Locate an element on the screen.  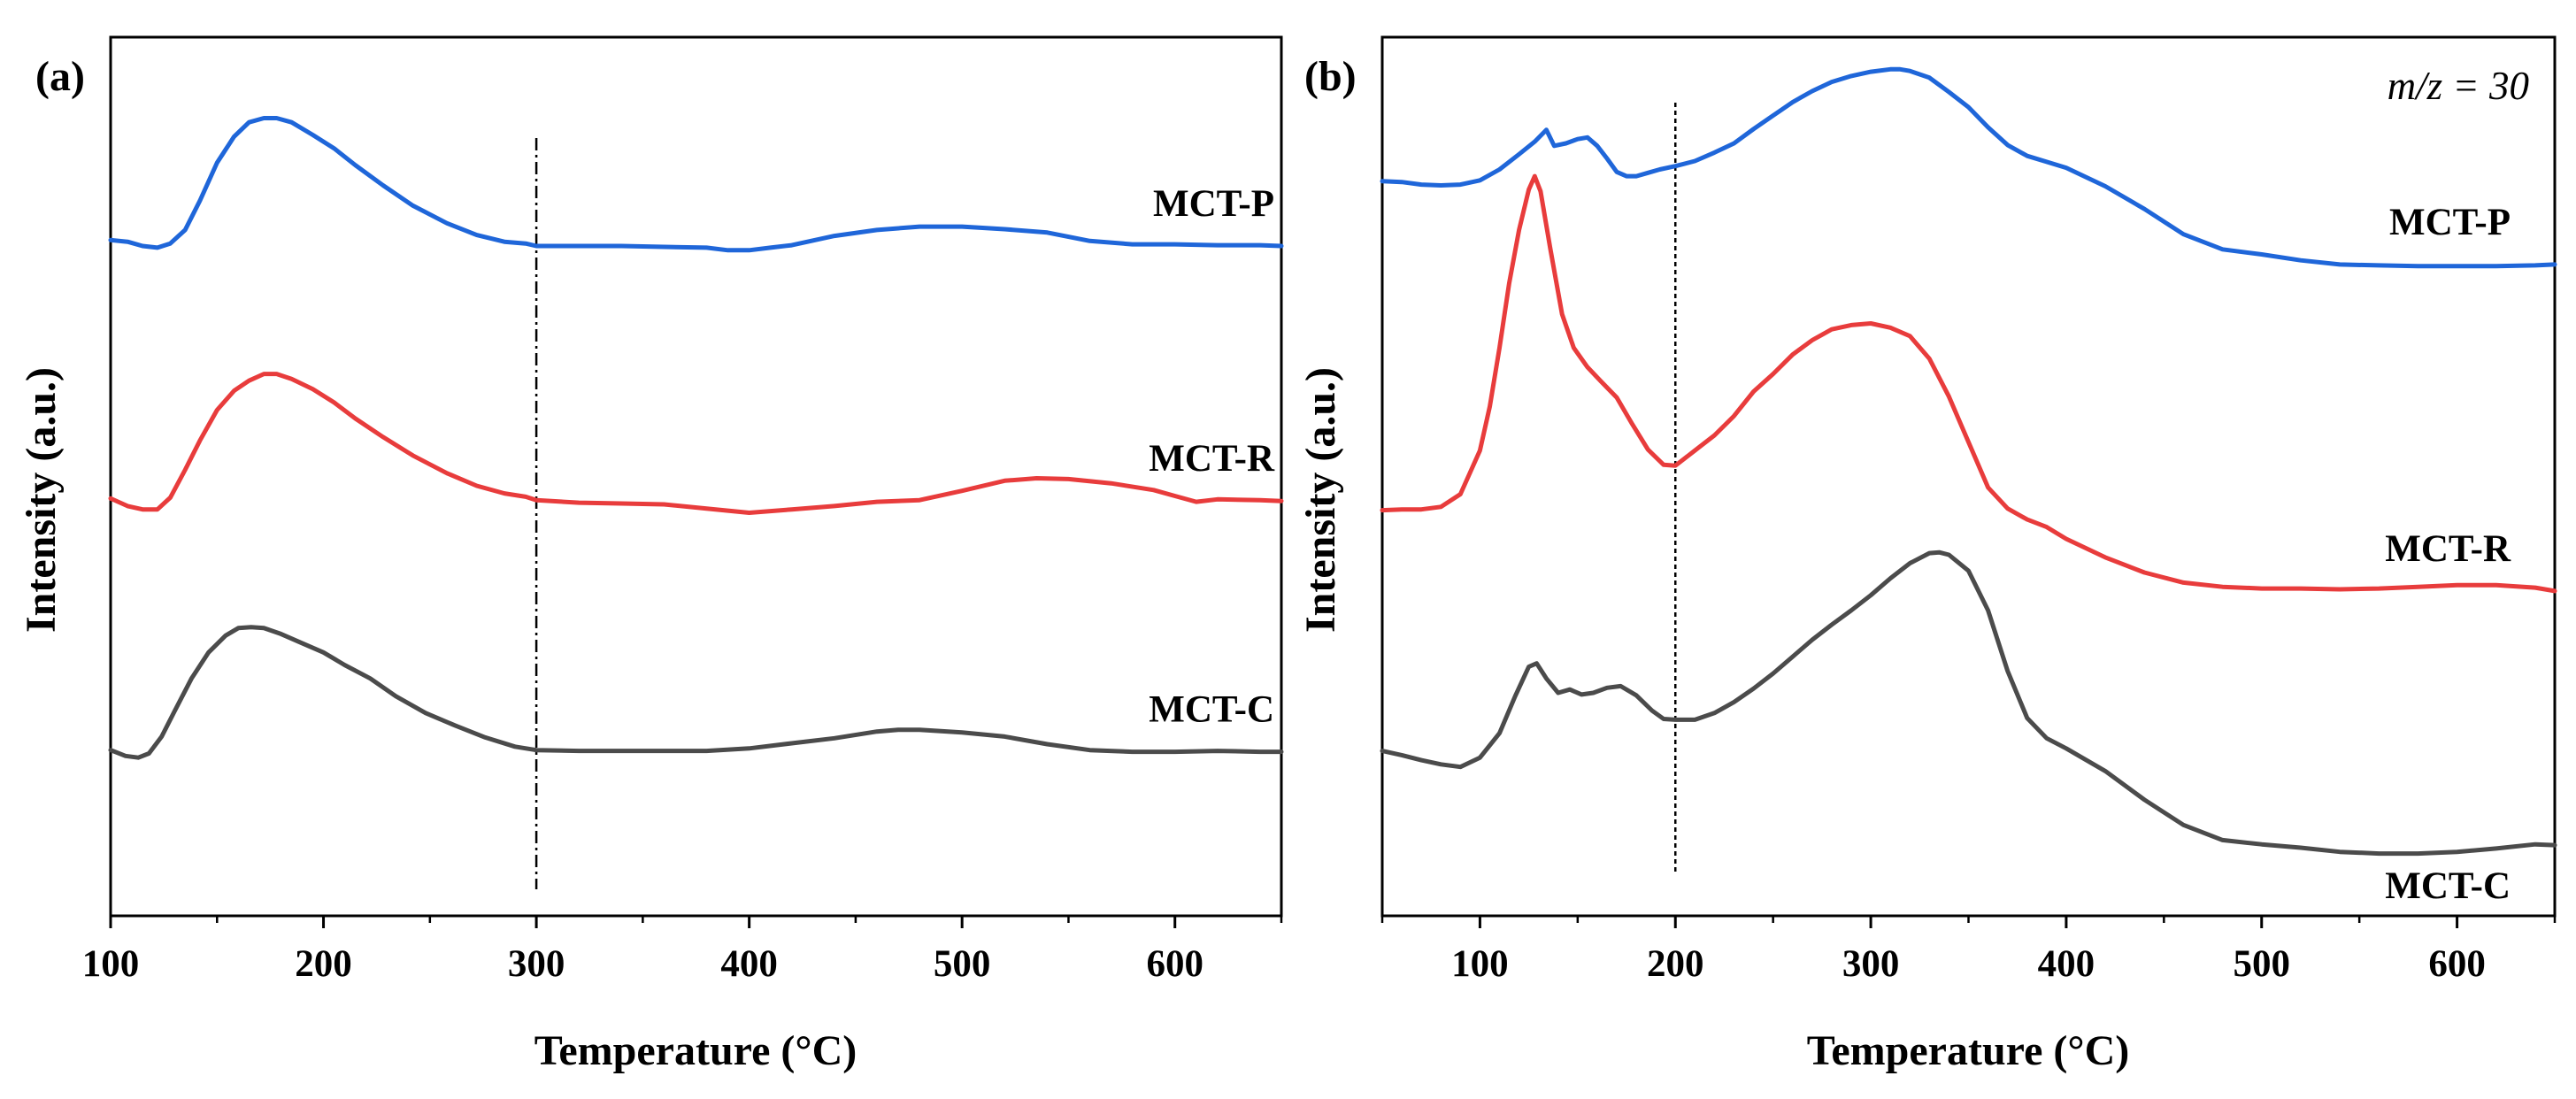
panel-b-mz-annotation: m/z = 30 is located at coordinates (2458, 86).